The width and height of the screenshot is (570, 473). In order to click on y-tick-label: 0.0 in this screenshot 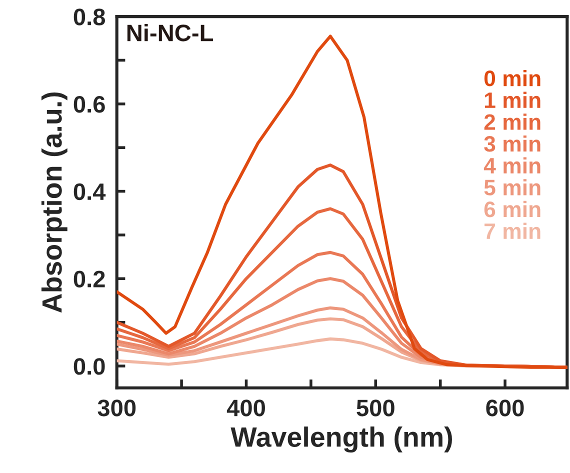, I will do `click(89, 366)`.